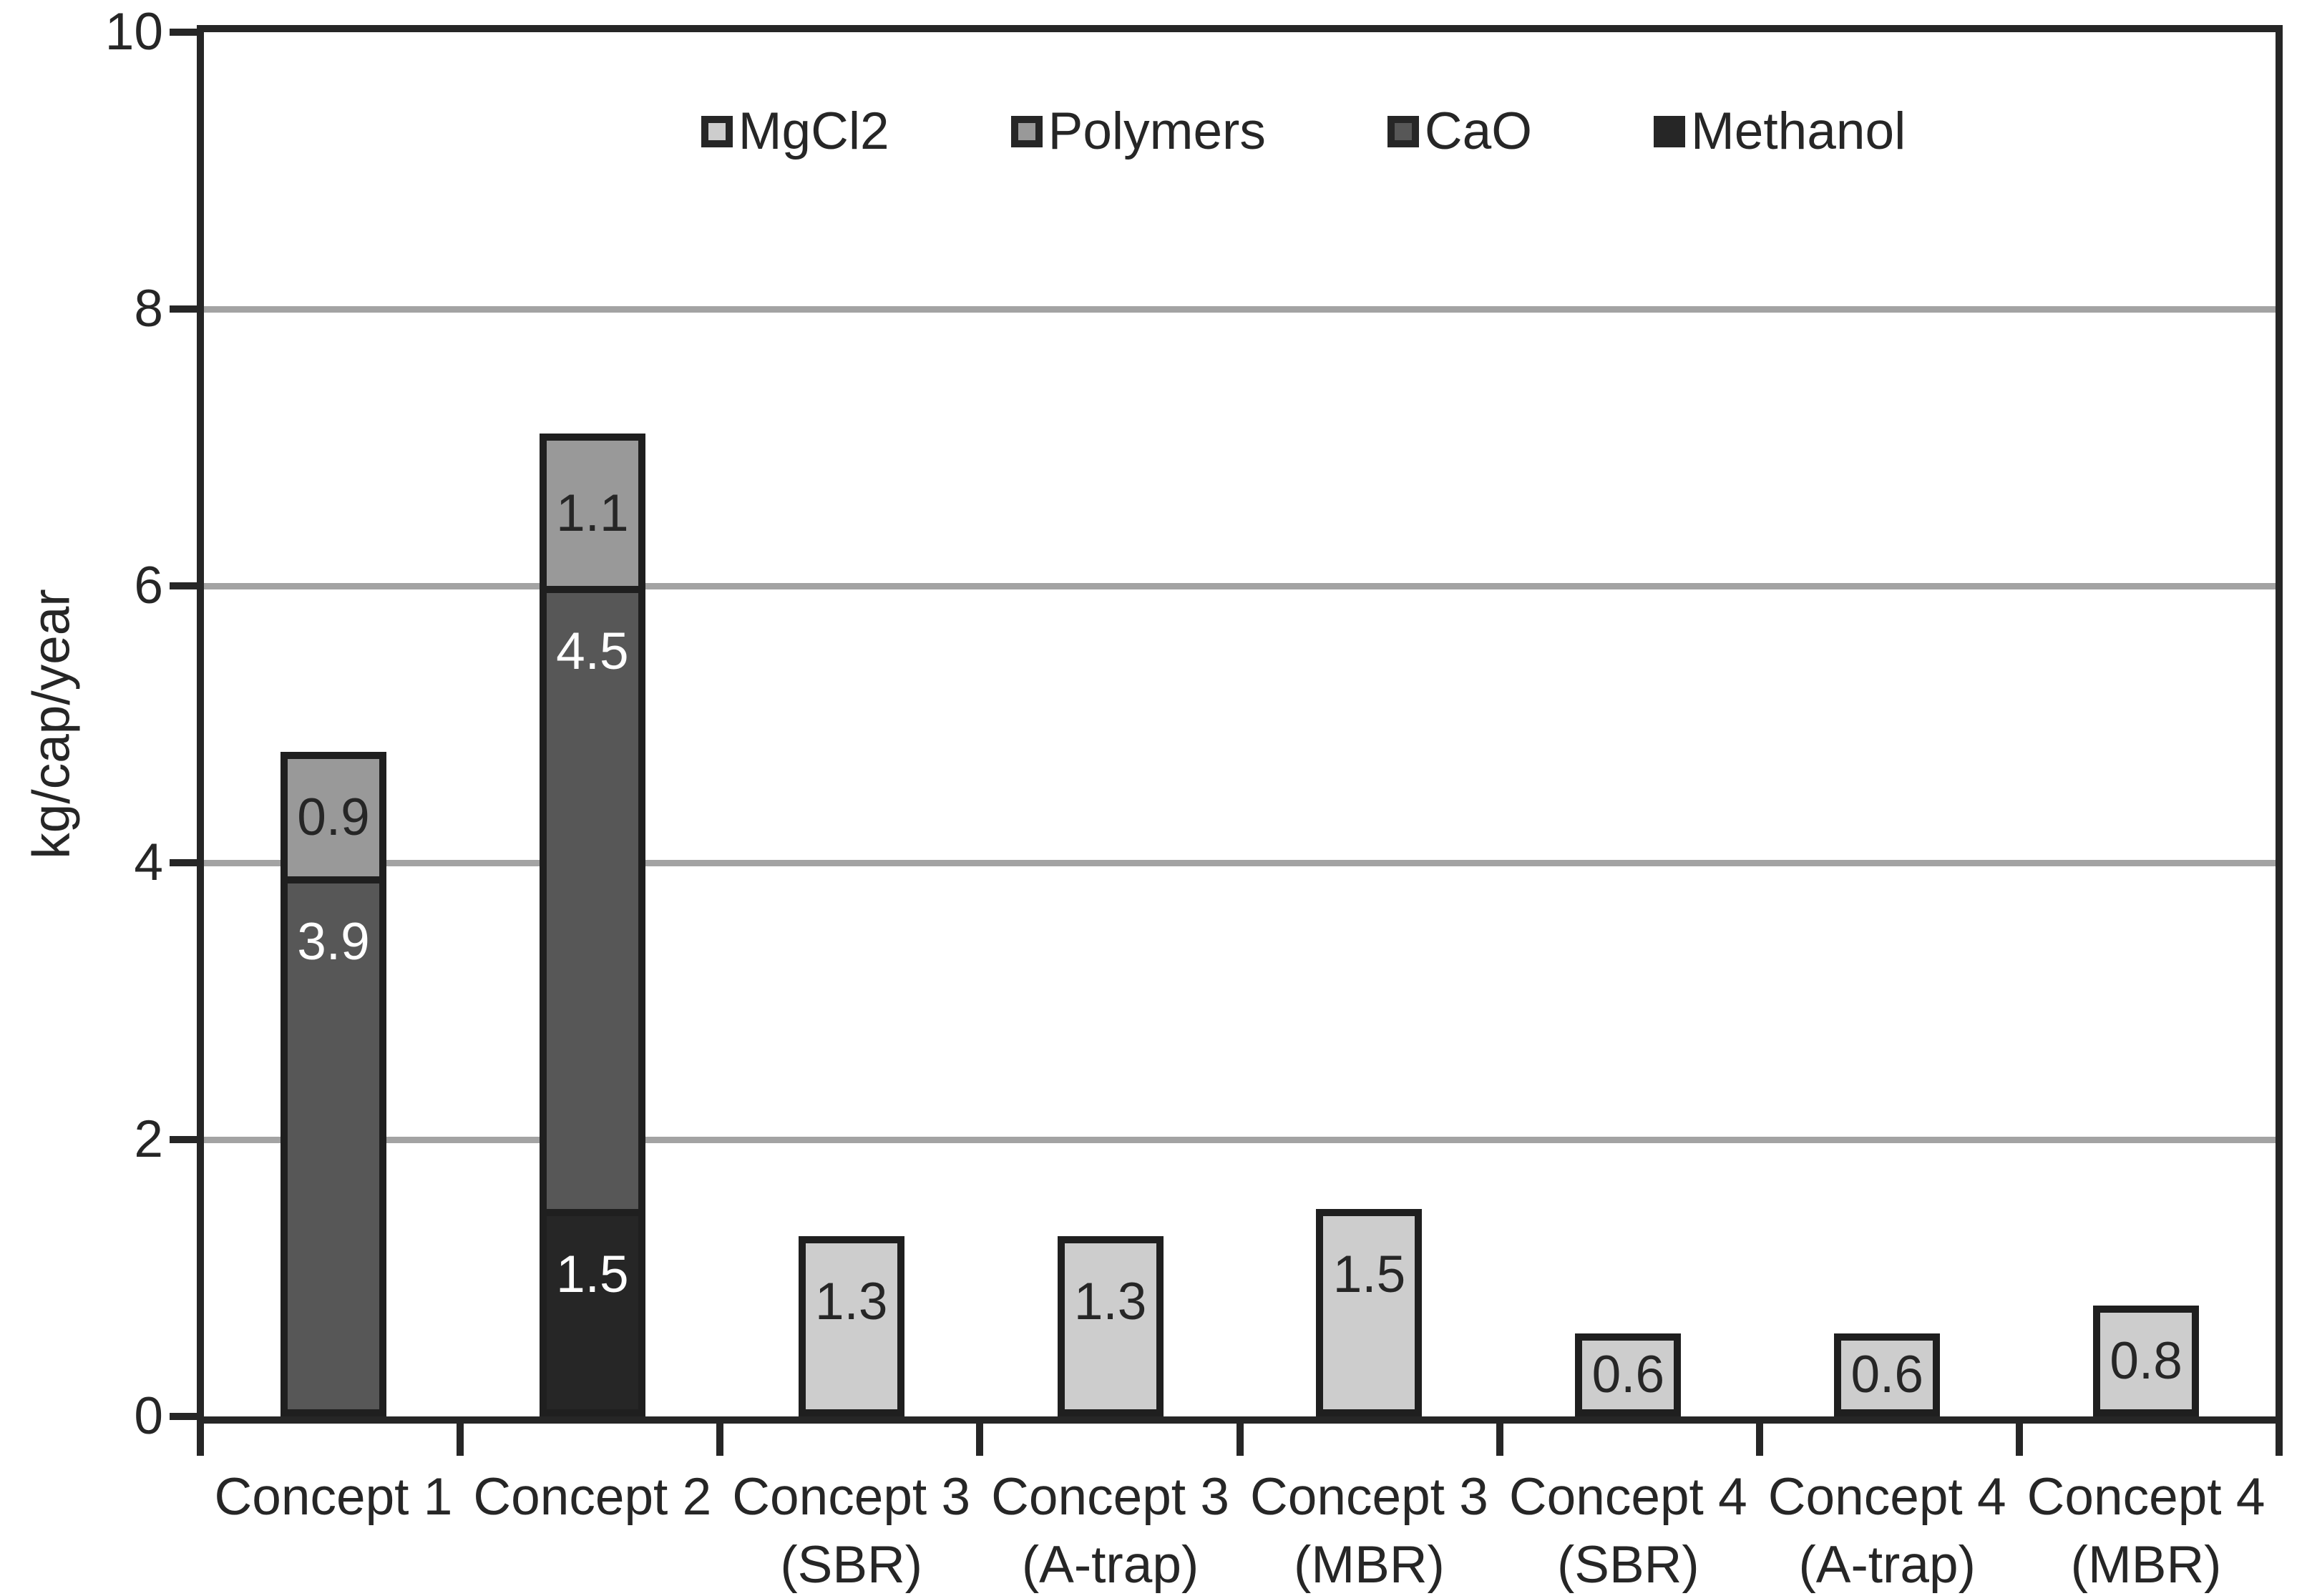 This screenshot has width=2307, height=1596. Describe the element at coordinates (1288, 131) in the screenshot. I see `legend: MgCl2 Polymers CaO Methanol` at that location.